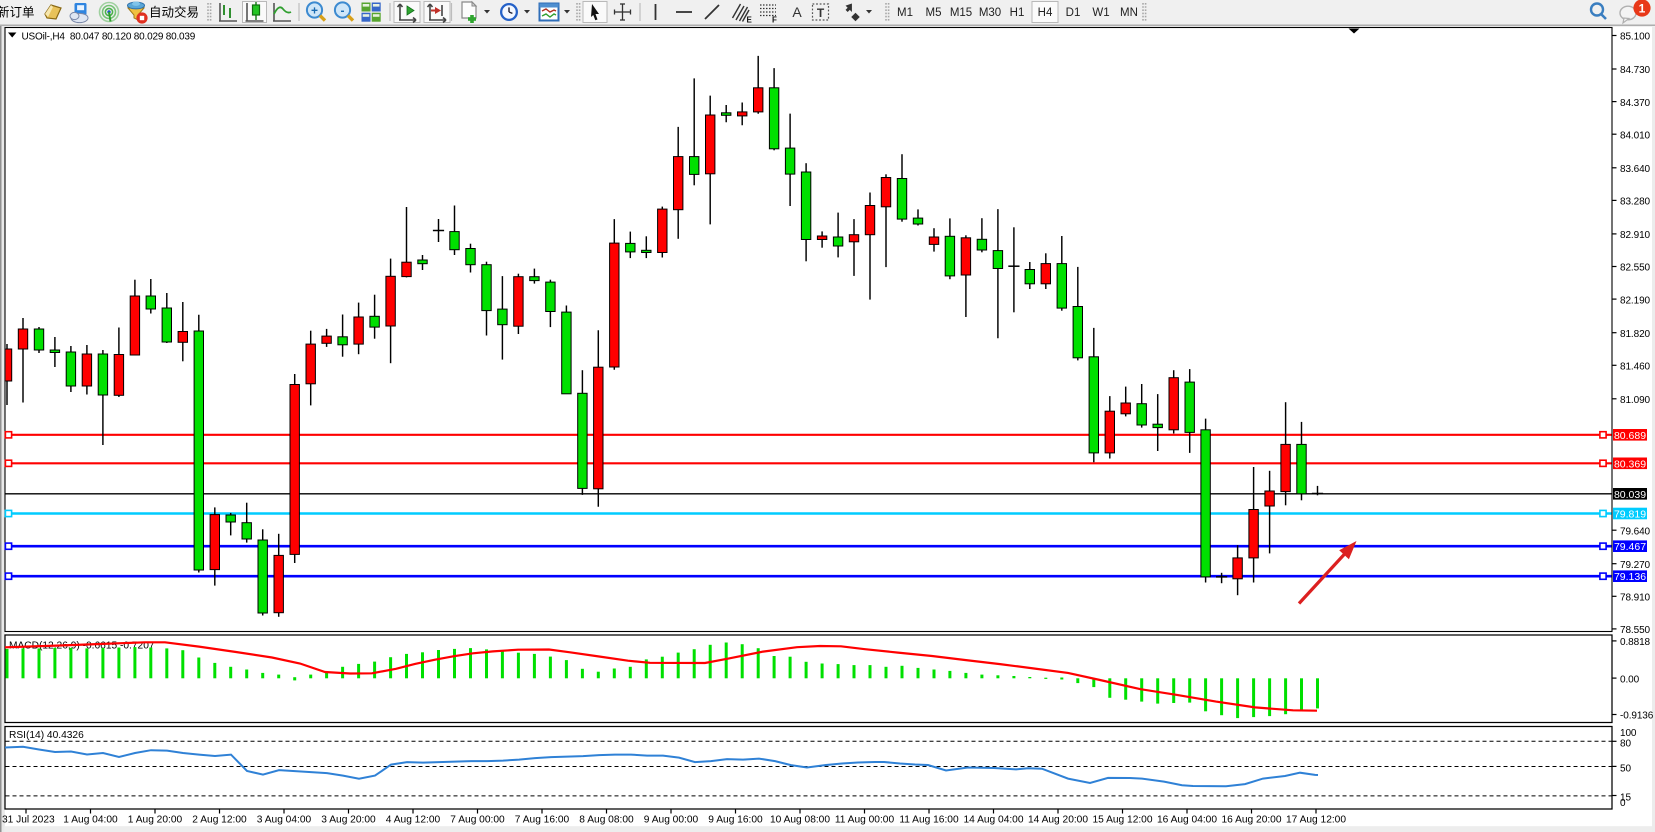 Image resolution: width=1655 pixels, height=832 pixels. I want to click on svg-text: 7 Aug 00:00, so click(477, 820).